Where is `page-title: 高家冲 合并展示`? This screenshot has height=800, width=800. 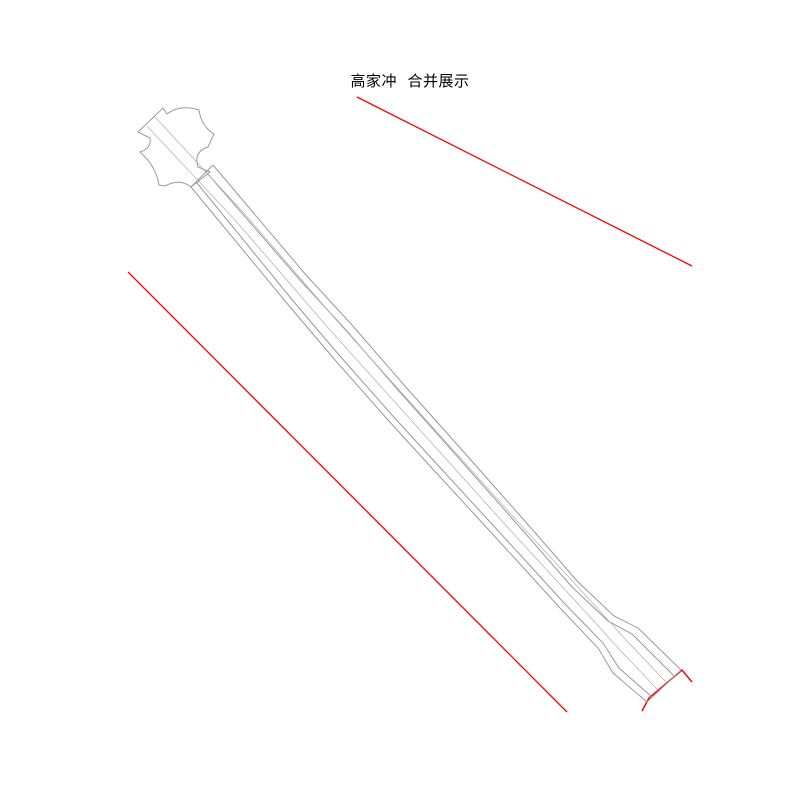
page-title: 高家冲 合并展示 is located at coordinates (410, 81).